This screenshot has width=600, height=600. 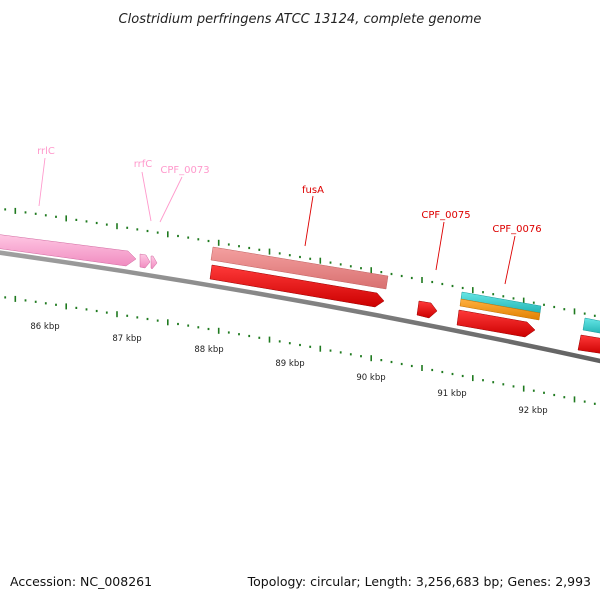 What do you see at coordinates (309, 221) in the screenshot?
I see `leader-fusA` at bounding box center [309, 221].